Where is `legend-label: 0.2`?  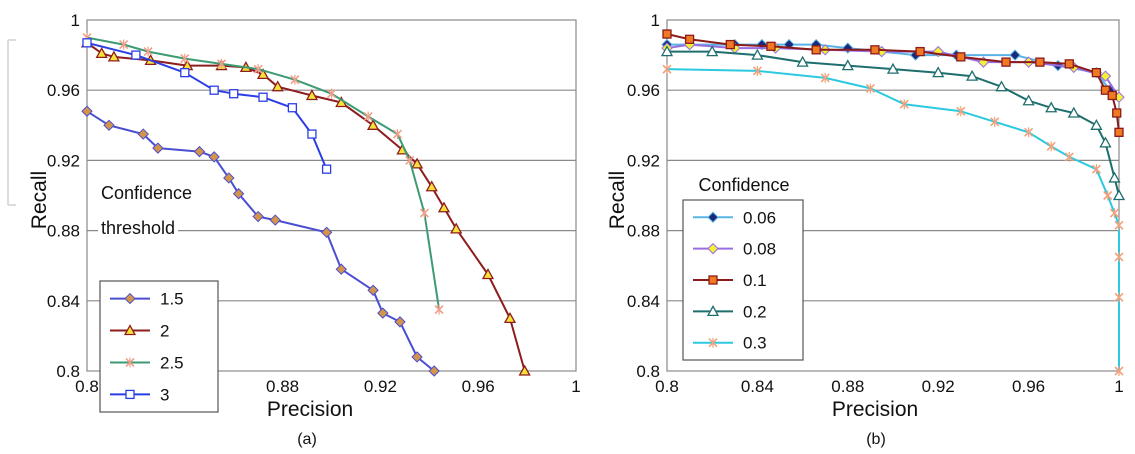
legend-label: 0.2 is located at coordinates (755, 311).